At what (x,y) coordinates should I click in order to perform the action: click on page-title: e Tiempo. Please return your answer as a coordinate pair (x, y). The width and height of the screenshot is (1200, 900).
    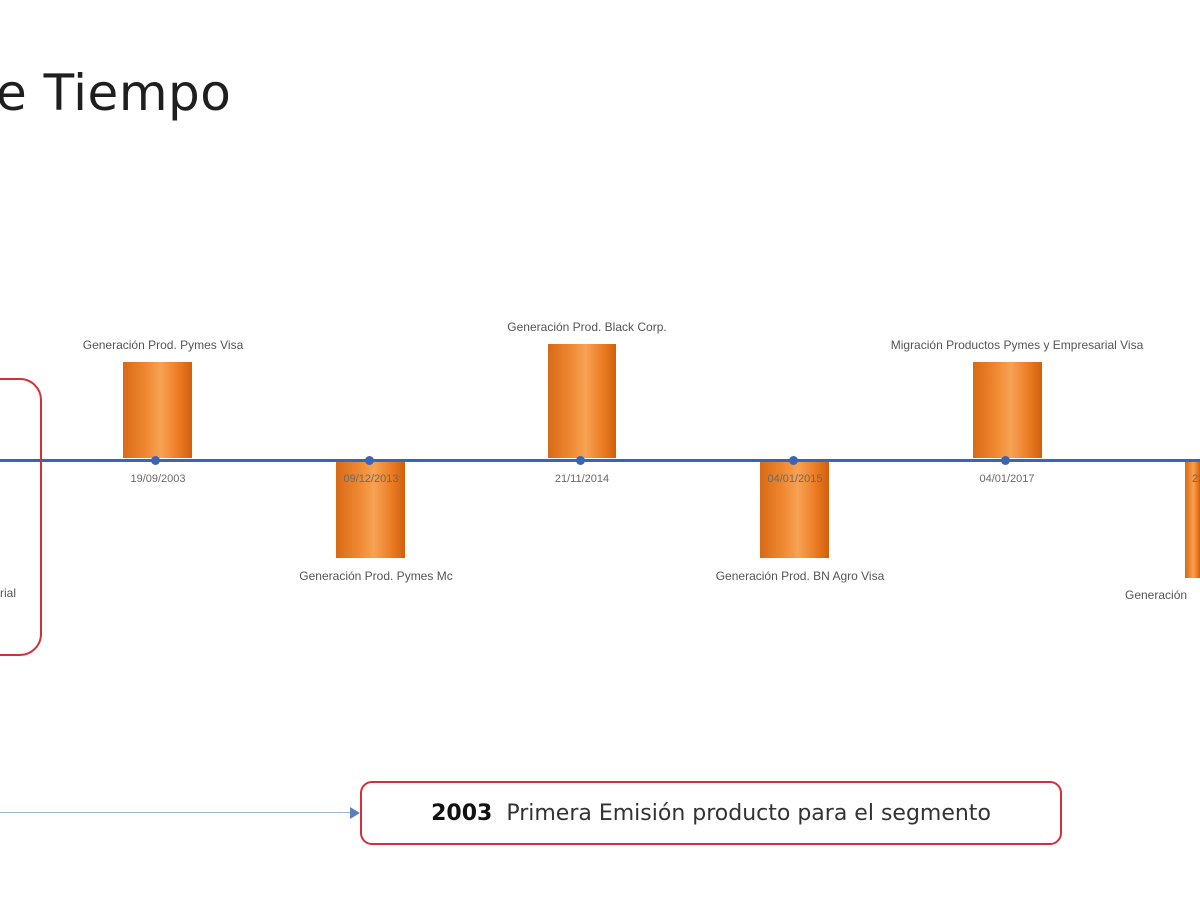
    Looking at the image, I should click on (116, 93).